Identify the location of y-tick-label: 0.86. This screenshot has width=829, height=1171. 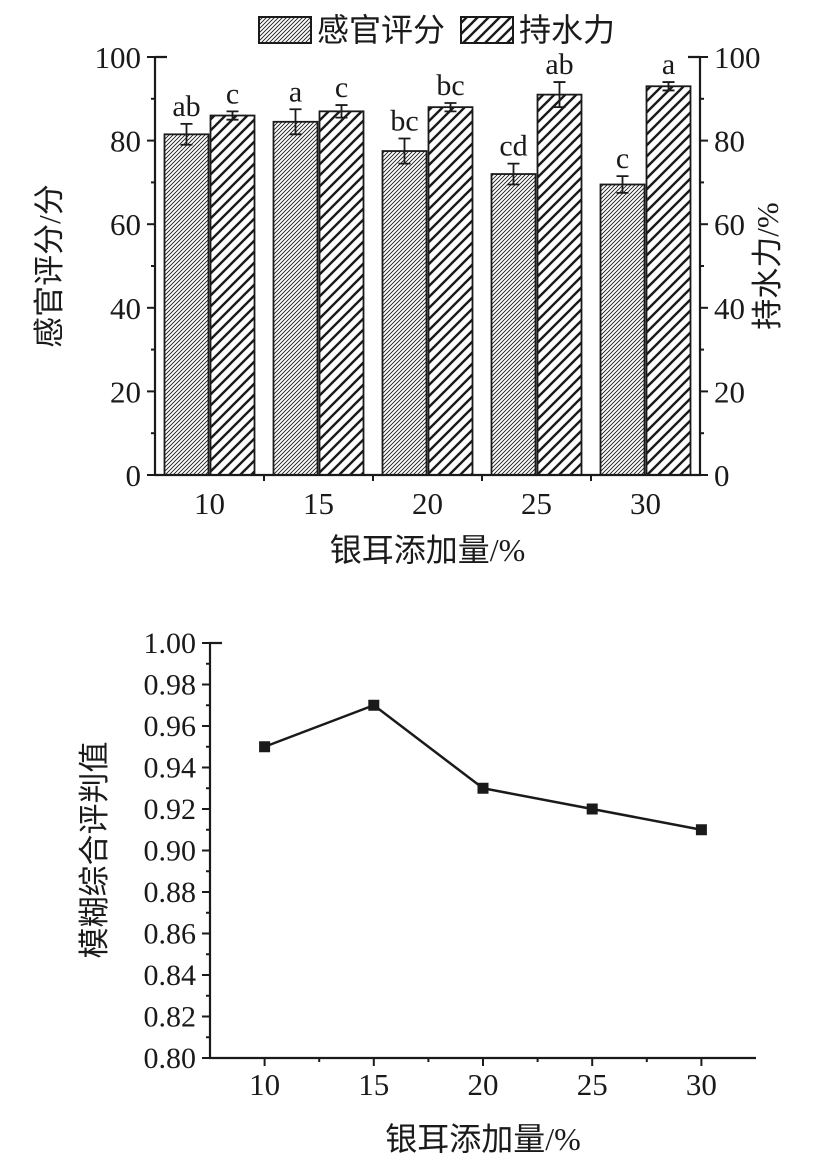
(170, 934).